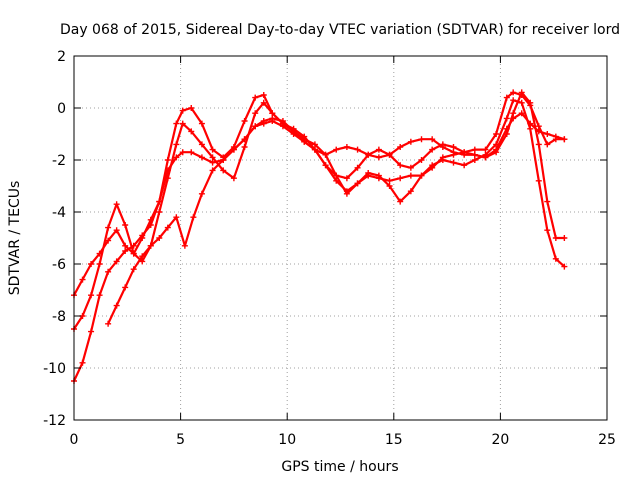 The height and width of the screenshot is (480, 640). What do you see at coordinates (500, 440) in the screenshot?
I see `x-tick-label: 20` at bounding box center [500, 440].